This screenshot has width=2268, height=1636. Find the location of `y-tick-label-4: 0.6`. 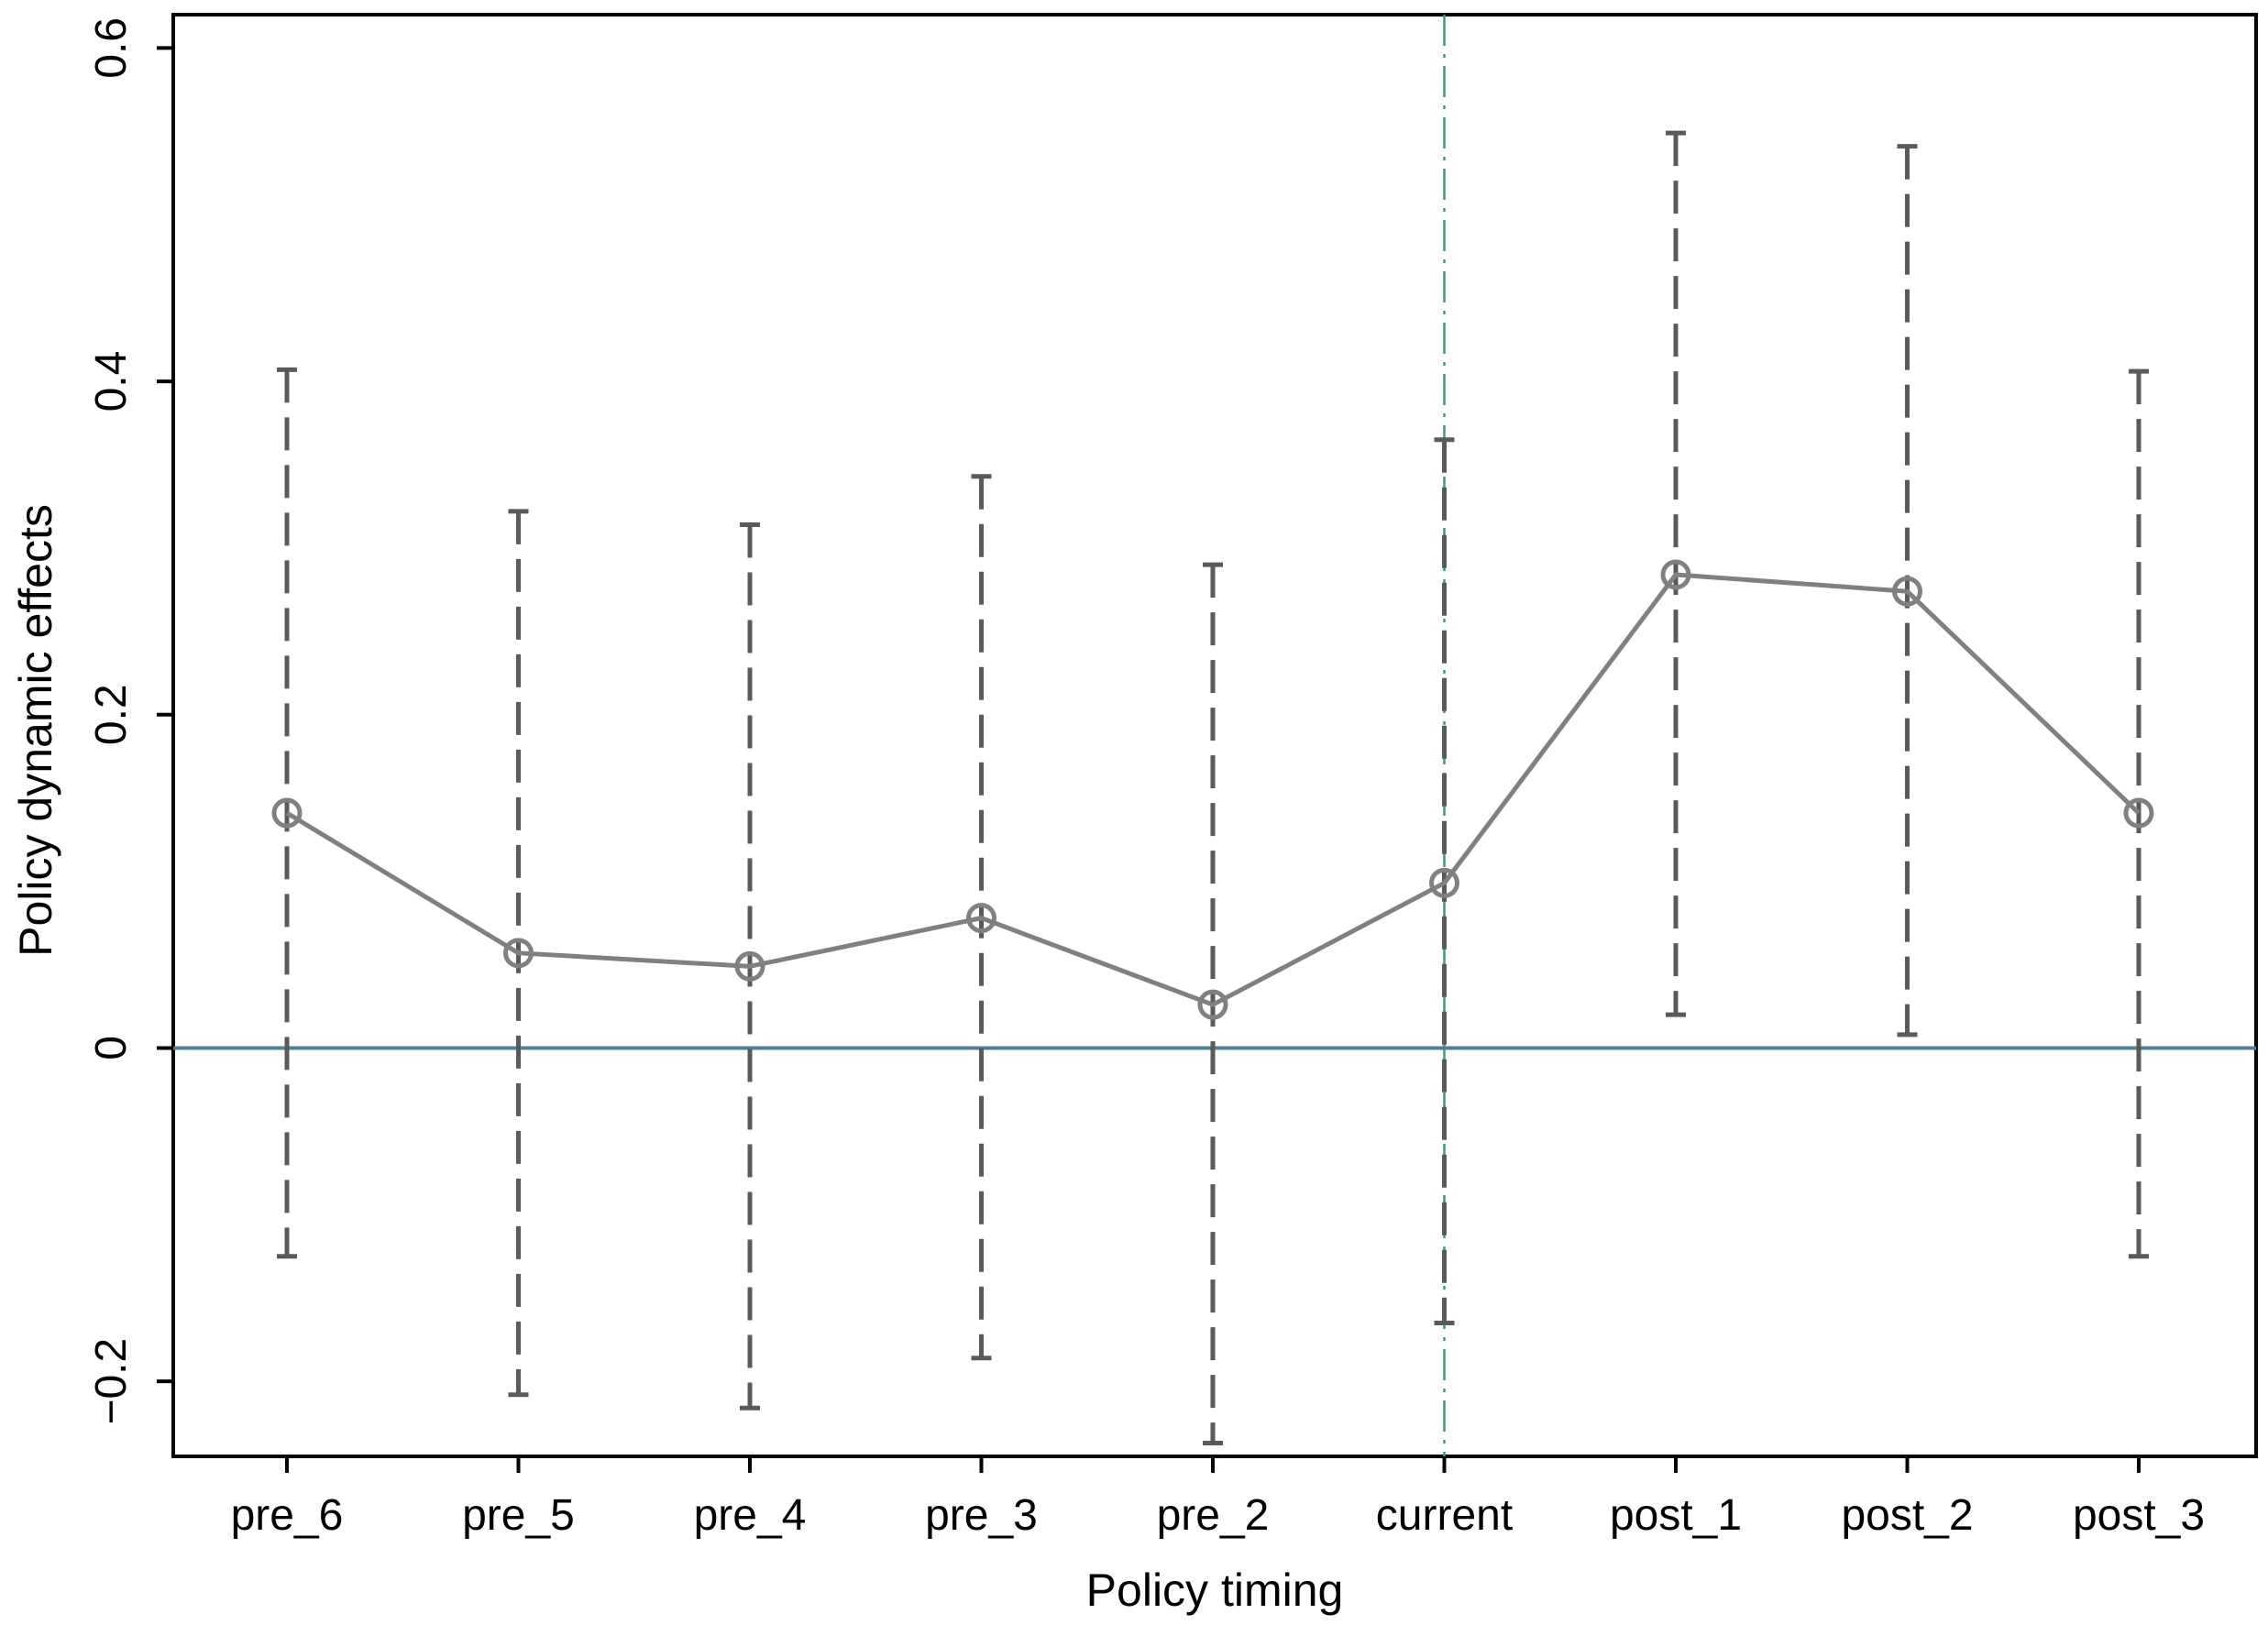

y-tick-label-4: 0.6 is located at coordinates (111, 48).